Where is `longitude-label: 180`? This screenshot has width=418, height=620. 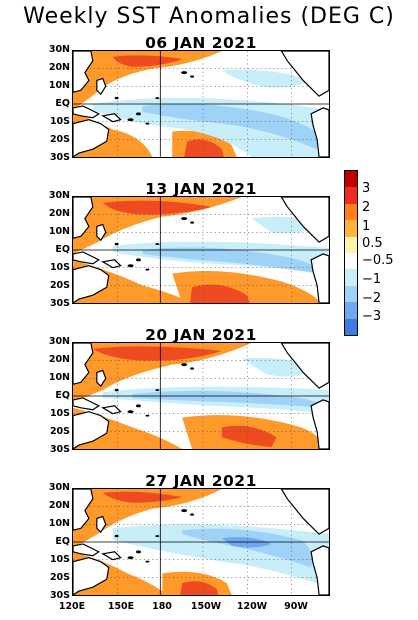
longitude-label: 180 is located at coordinates (162, 606).